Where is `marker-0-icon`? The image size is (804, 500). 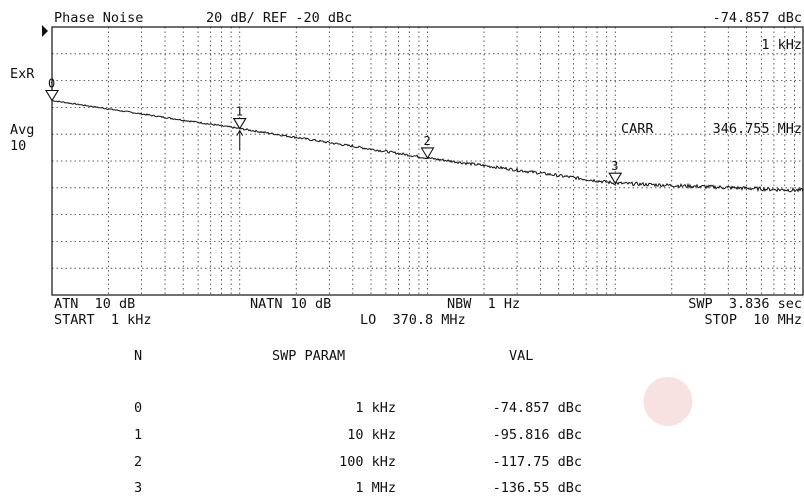 marker-0-icon is located at coordinates (52, 95).